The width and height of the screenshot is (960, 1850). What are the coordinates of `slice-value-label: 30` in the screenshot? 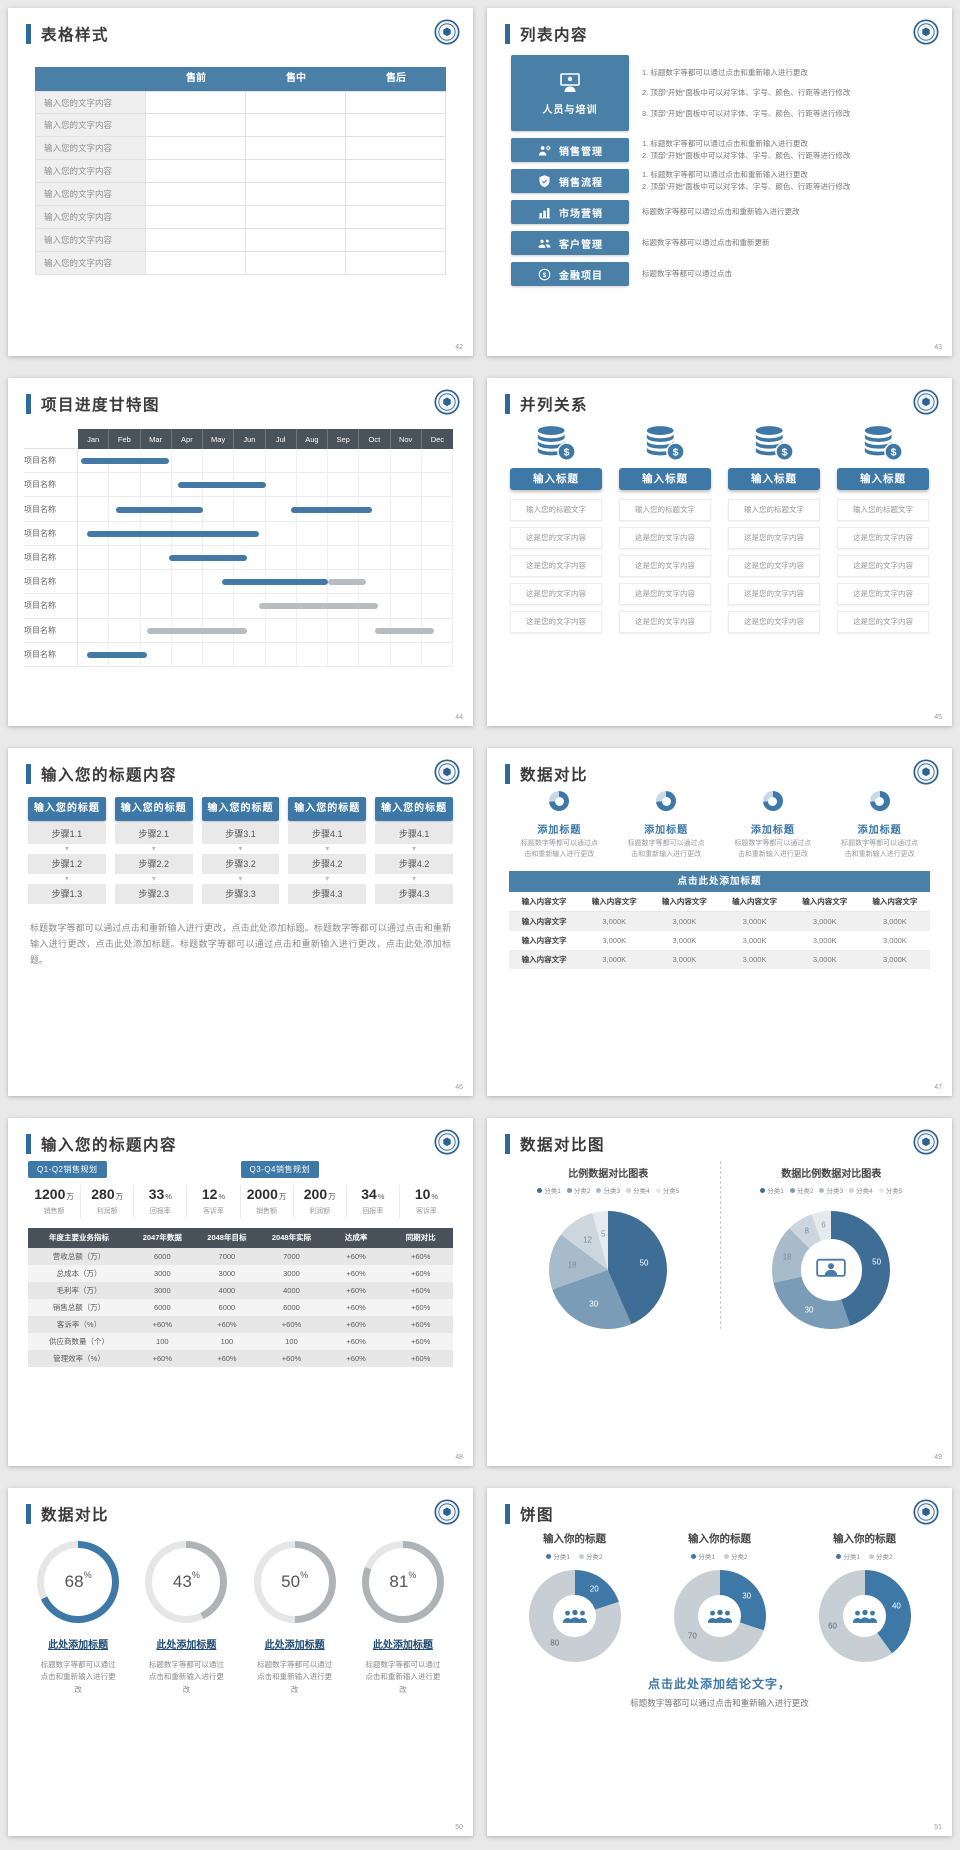 It's located at (809, 1310).